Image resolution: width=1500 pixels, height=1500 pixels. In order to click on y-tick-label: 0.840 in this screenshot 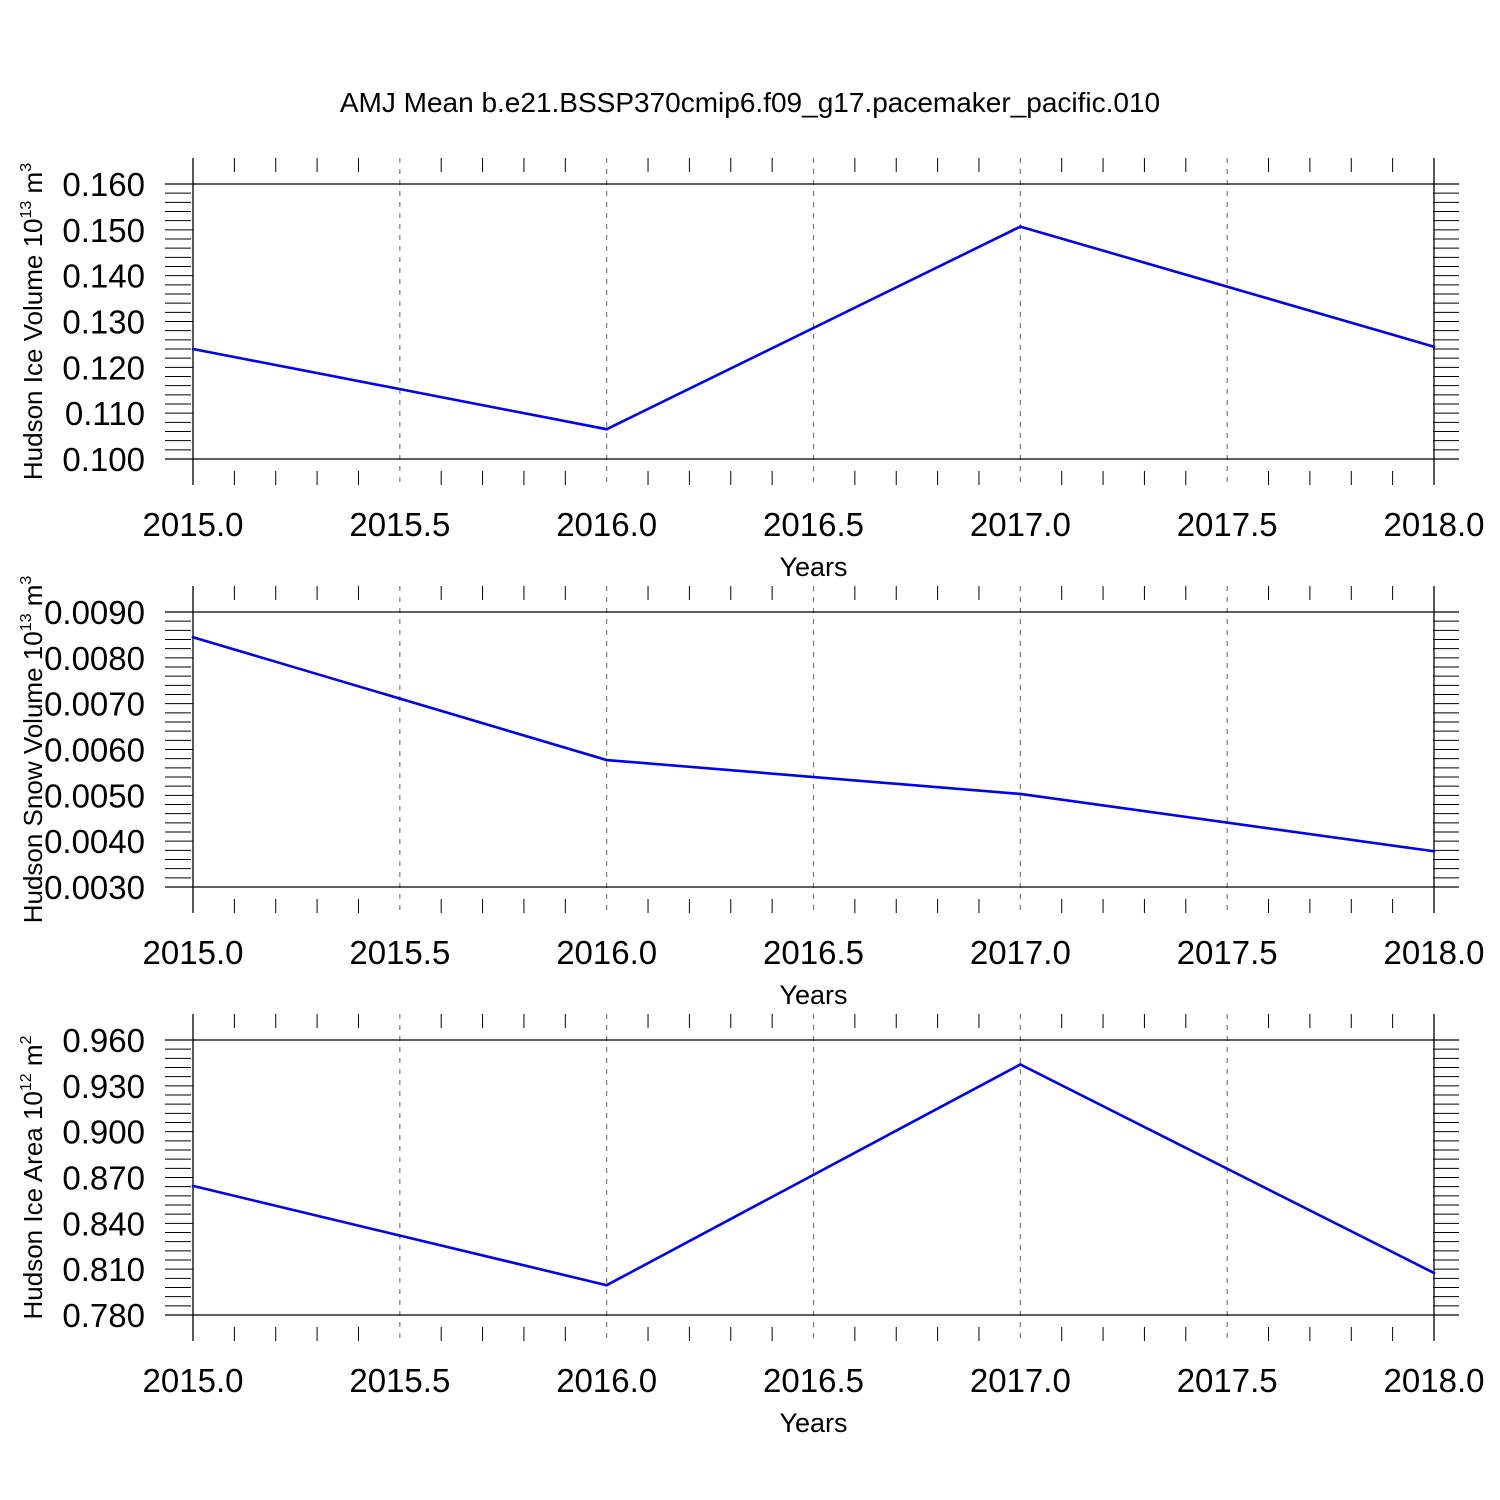, I will do `click(103, 1223)`.